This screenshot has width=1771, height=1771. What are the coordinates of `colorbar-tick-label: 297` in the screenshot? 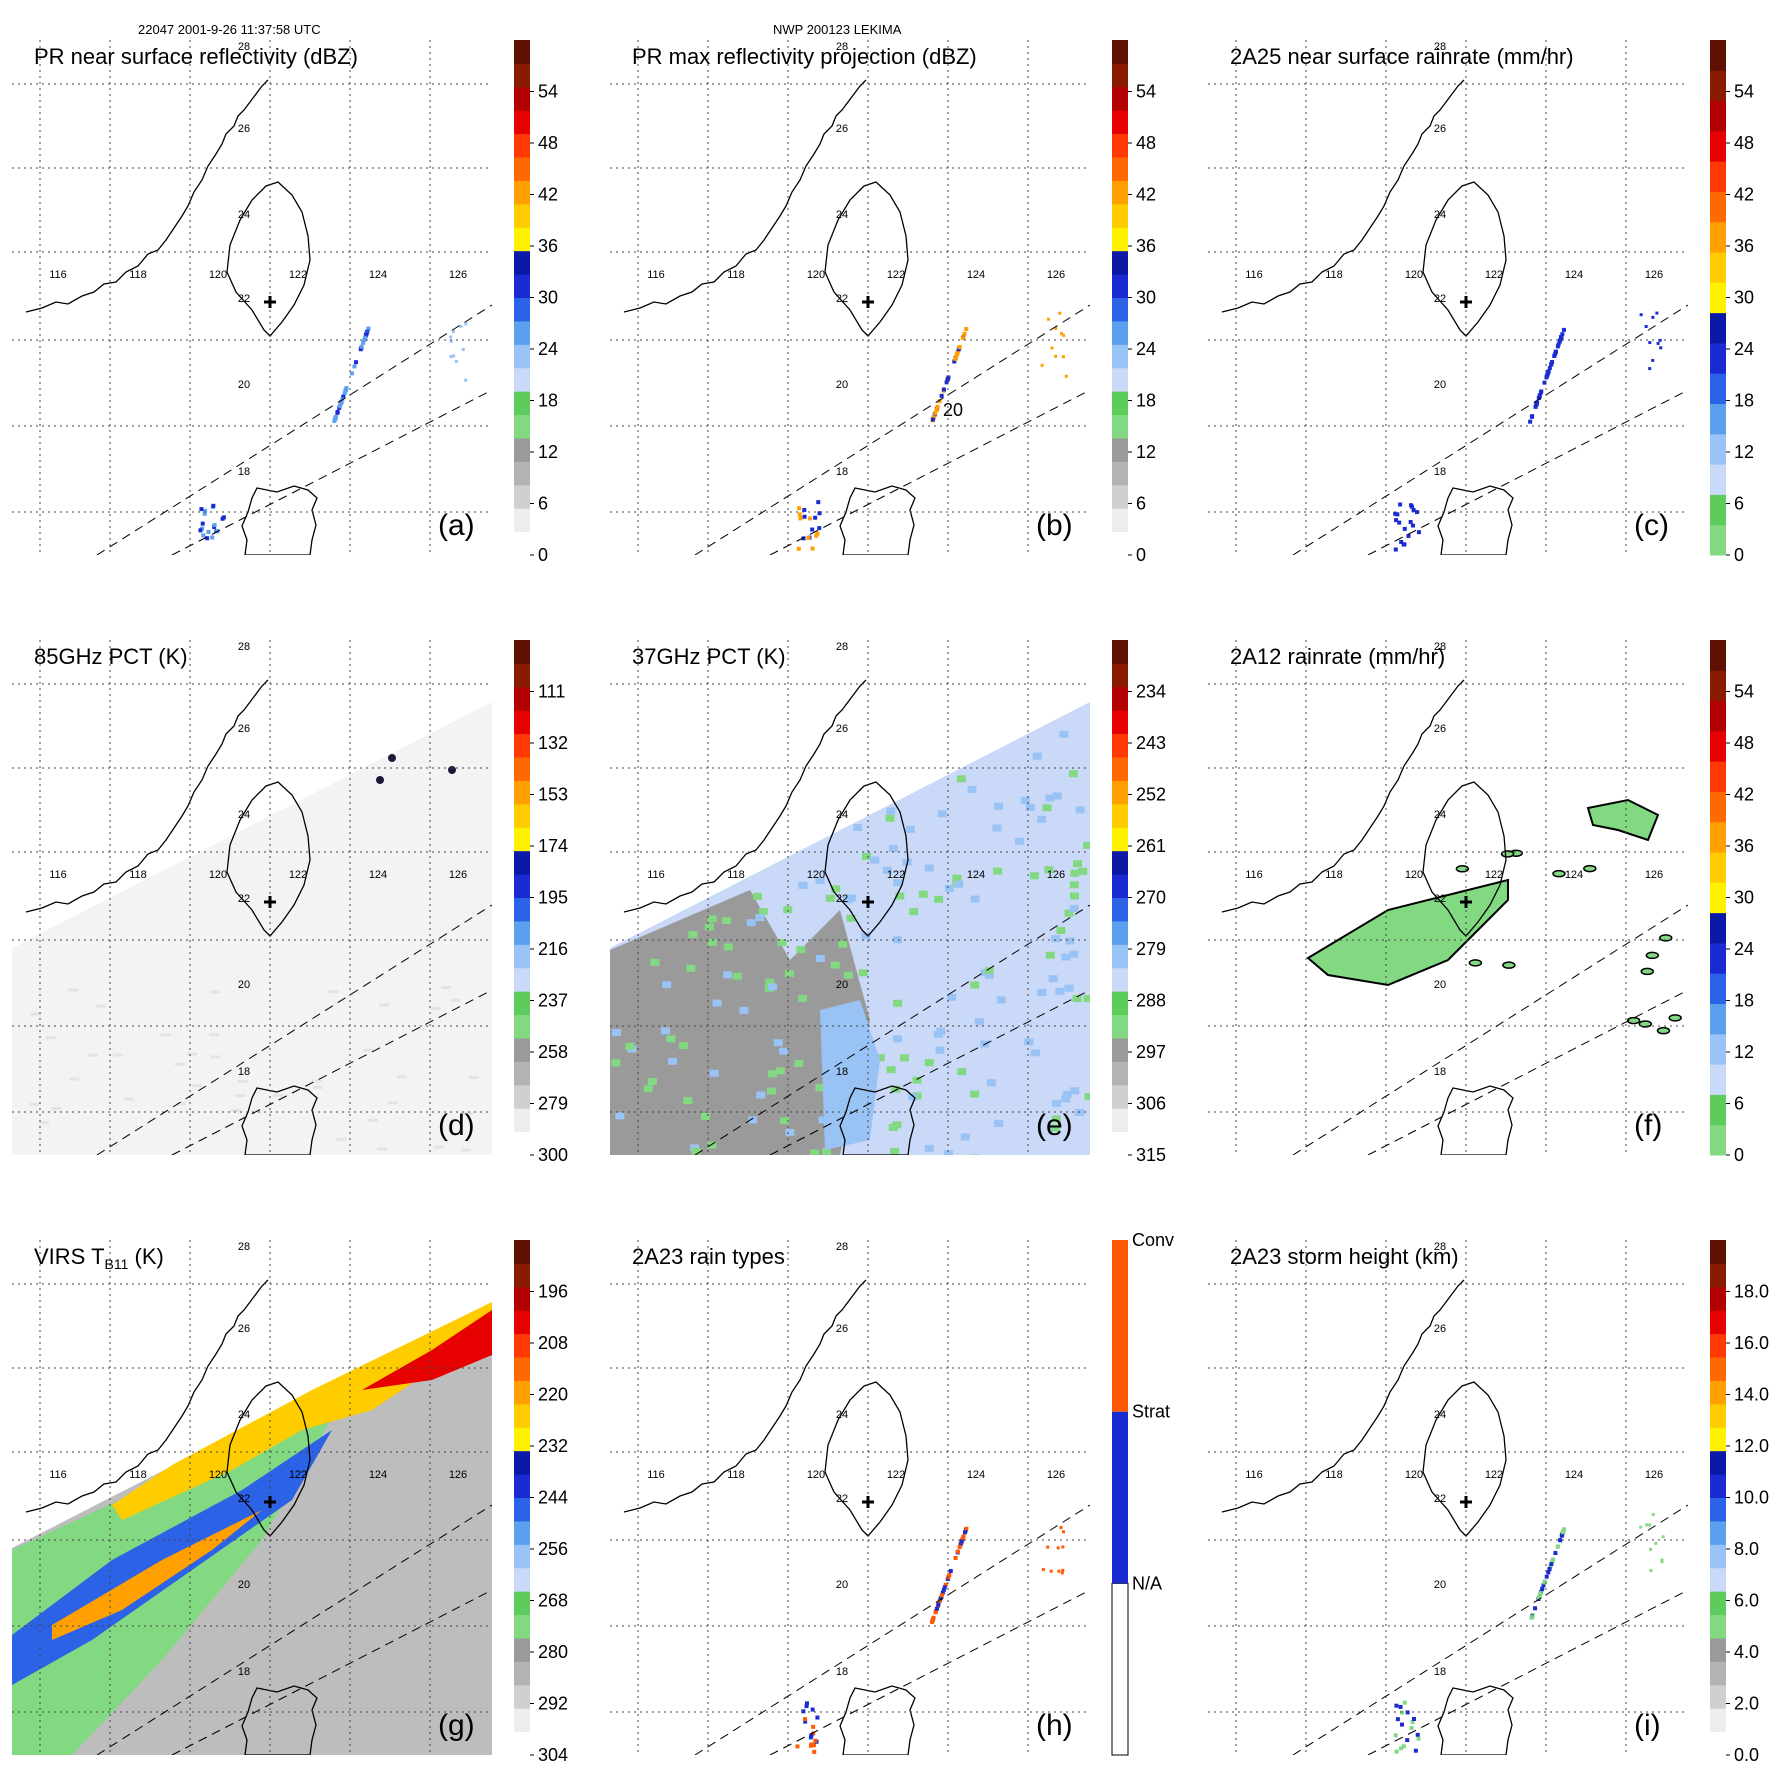 It's located at (1151, 1052).